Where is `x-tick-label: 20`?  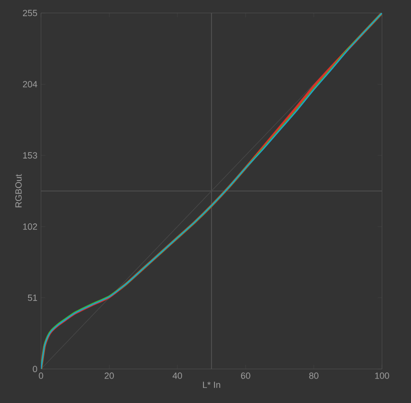 x-tick-label: 20 is located at coordinates (109, 375).